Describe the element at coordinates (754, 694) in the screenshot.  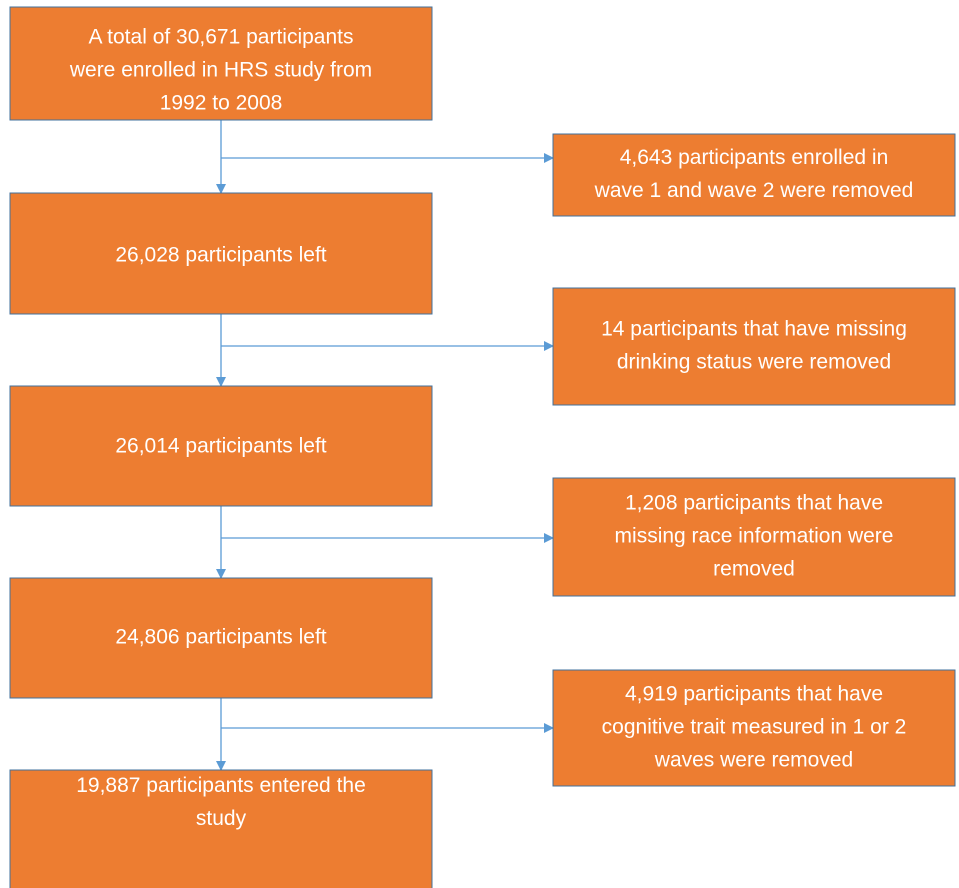
I see `box-text: 4,919 participants that have` at that location.